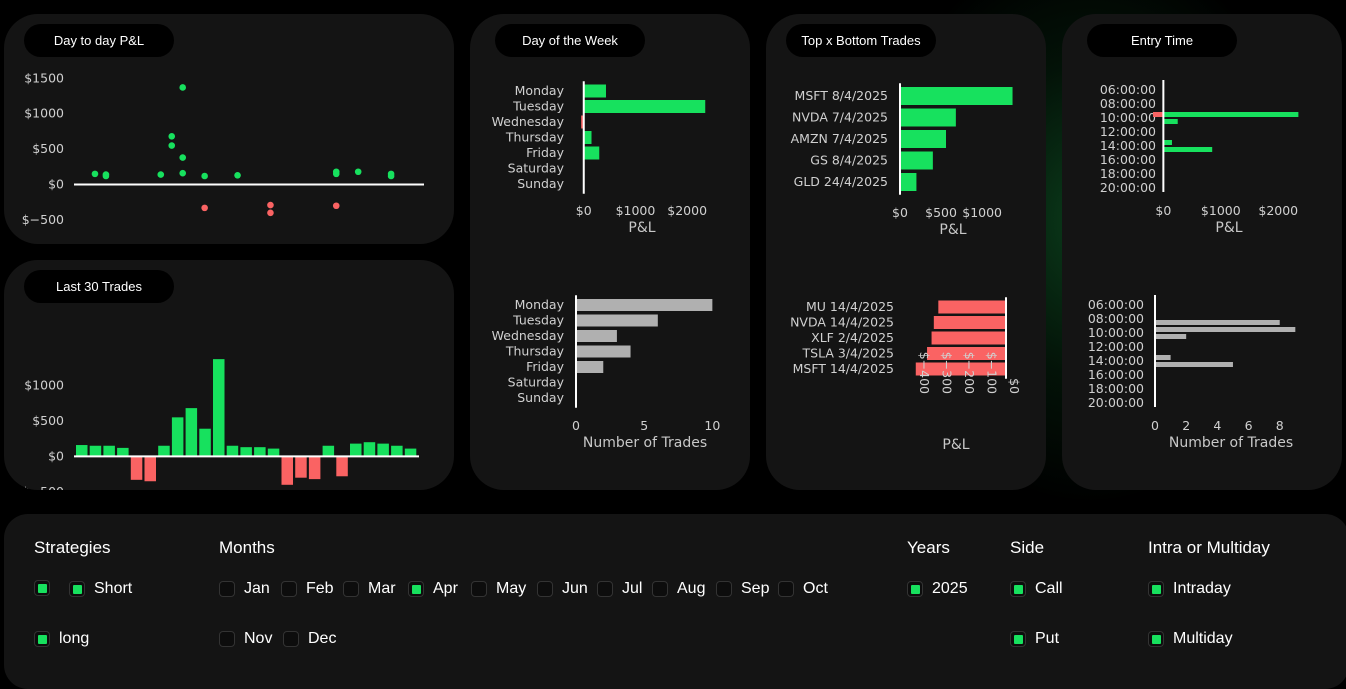 The width and height of the screenshot is (1346, 689). Describe the element at coordinates (803, 589) in the screenshot. I see `month-option-oct: Oct` at that location.